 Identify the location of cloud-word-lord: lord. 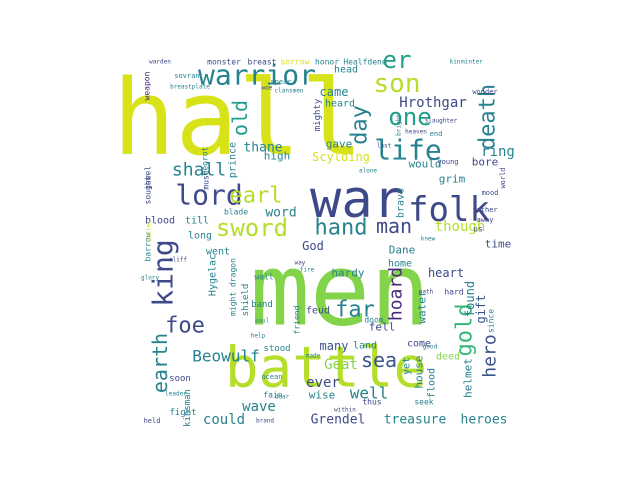
(208, 195).